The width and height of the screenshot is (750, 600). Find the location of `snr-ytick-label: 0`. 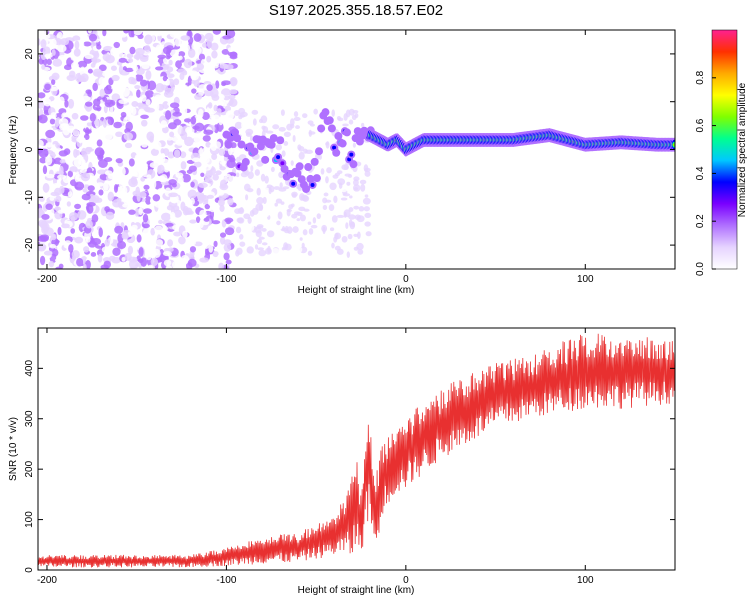

snr-ytick-label: 0 is located at coordinates (29, 570).